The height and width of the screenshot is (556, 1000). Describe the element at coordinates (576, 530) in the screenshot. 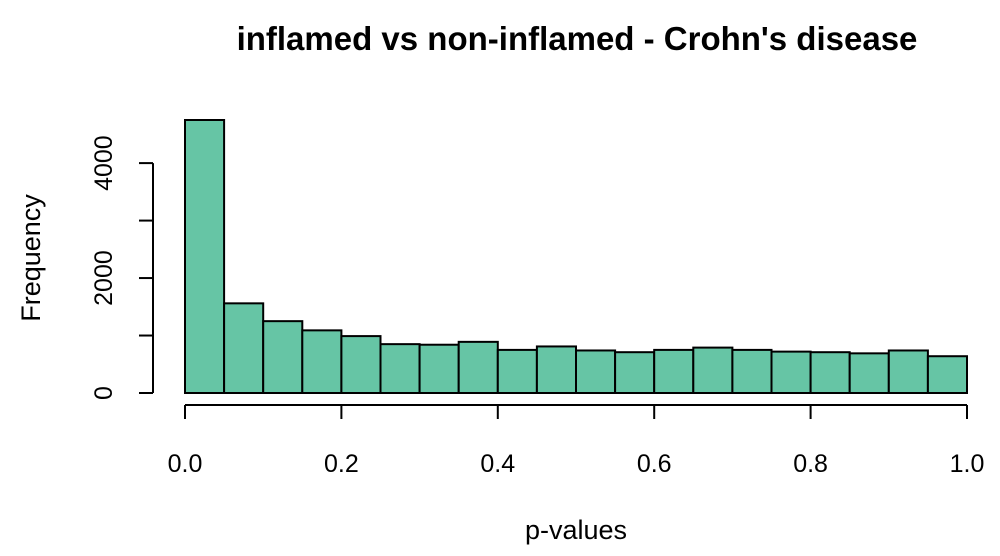

I see `x-axis-label: p-values` at that location.